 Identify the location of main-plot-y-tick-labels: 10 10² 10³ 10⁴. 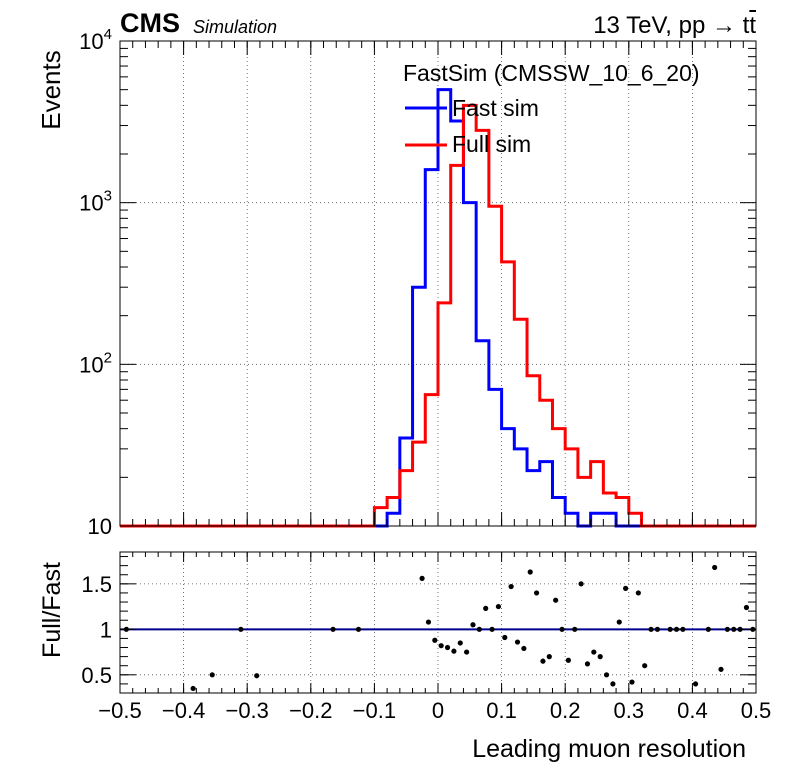
(95, 282).